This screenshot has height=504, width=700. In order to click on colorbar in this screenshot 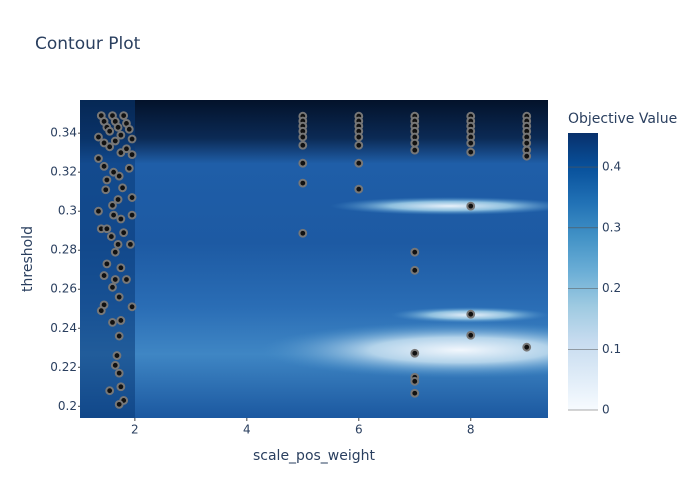, I will do `click(583, 271)`.